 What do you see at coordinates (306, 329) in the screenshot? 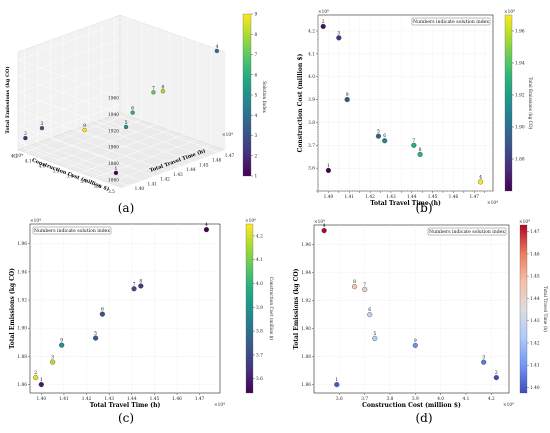
I see `y-tick-label: 1.90` at bounding box center [306, 329].